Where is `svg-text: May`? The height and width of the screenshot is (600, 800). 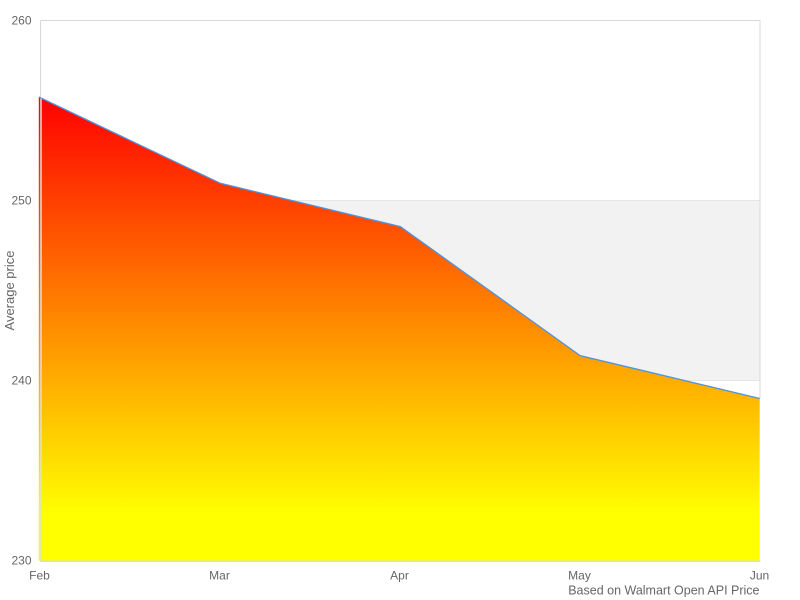 svg-text: May is located at coordinates (579, 576).